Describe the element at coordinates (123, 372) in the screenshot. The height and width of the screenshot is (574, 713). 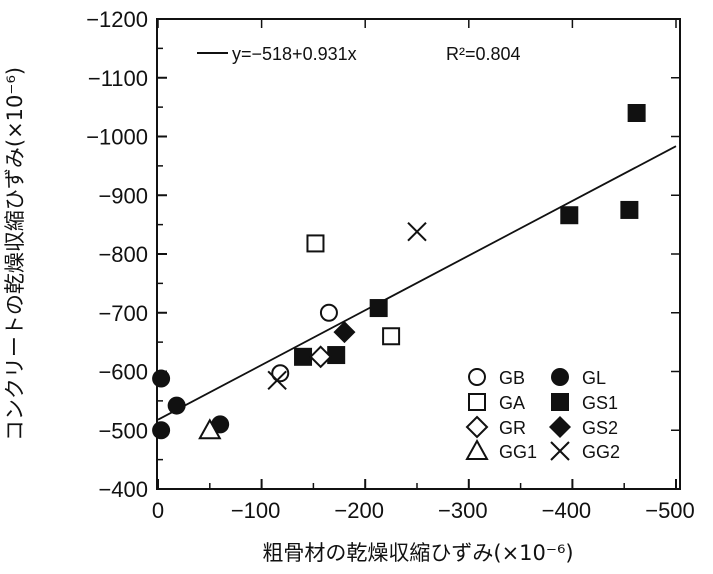
I see `y-tick-label: −600` at that location.